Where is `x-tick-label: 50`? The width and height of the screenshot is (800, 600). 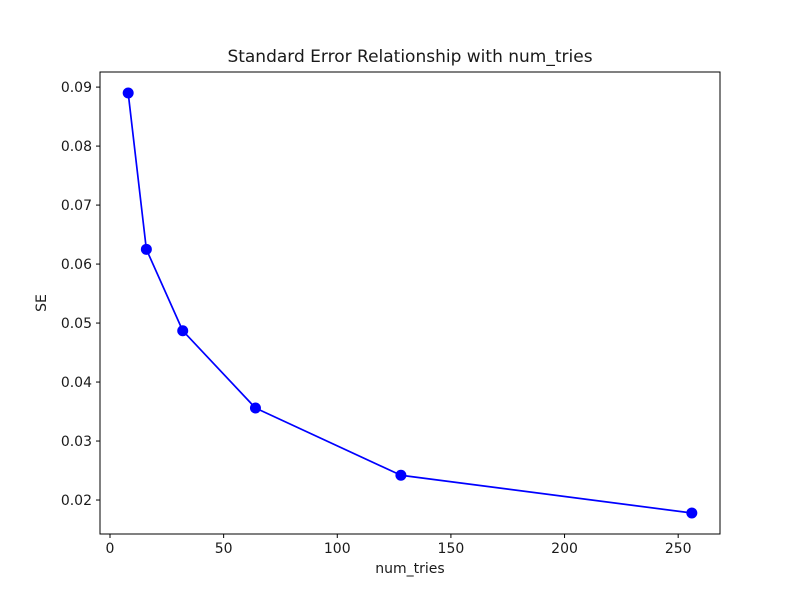
x-tick-label: 50 is located at coordinates (224, 549).